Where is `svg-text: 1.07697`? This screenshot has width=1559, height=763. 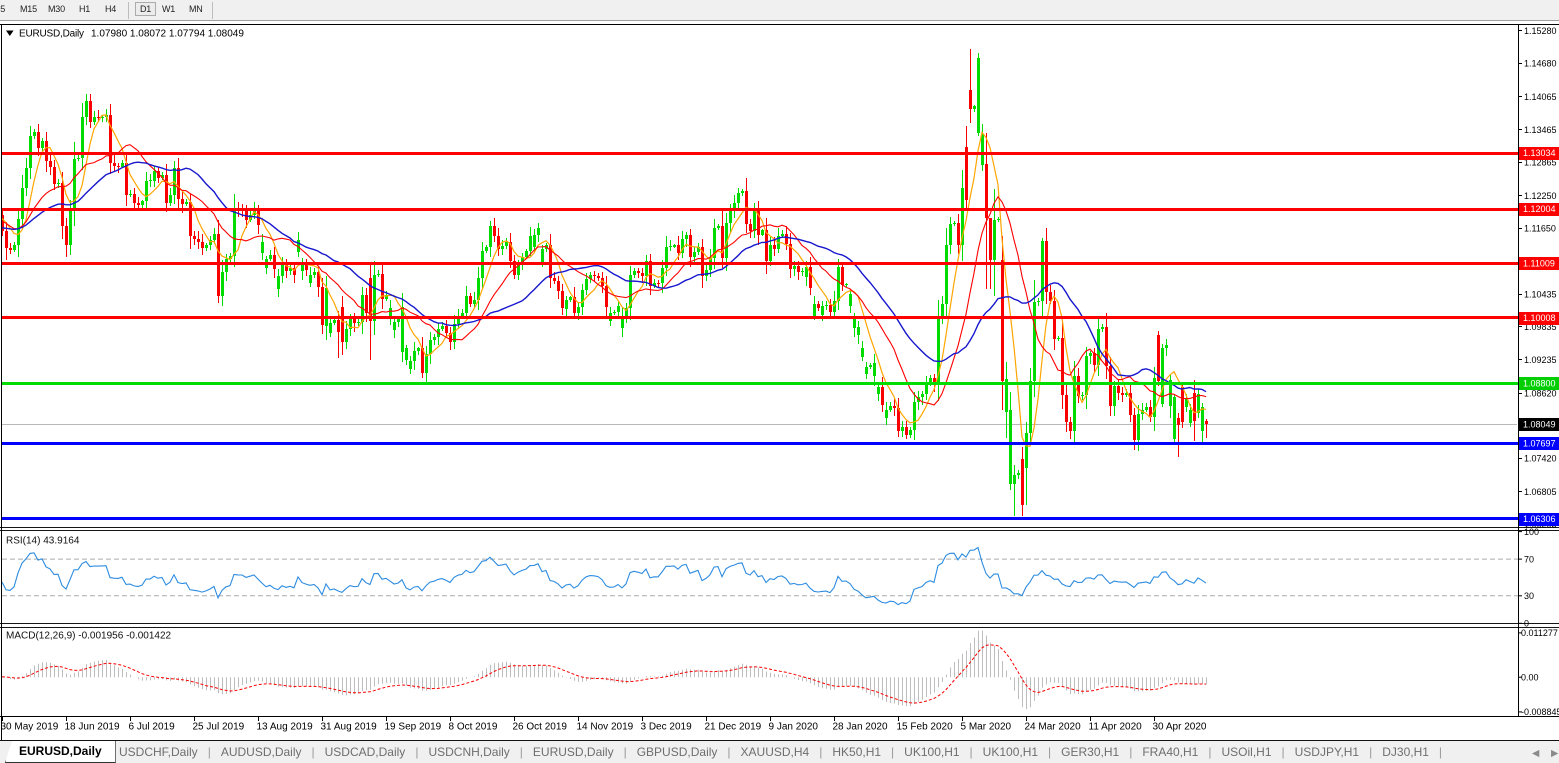
svg-text: 1.07697 is located at coordinates (1539, 444).